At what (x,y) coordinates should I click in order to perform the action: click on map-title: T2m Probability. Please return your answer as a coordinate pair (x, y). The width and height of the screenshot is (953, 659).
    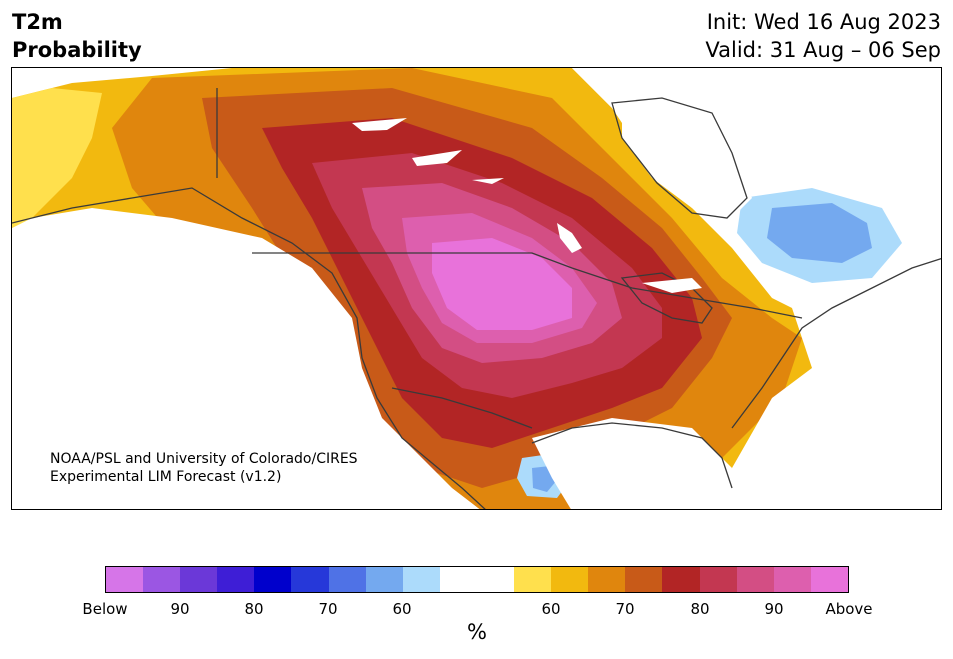
    Looking at the image, I should click on (77, 36).